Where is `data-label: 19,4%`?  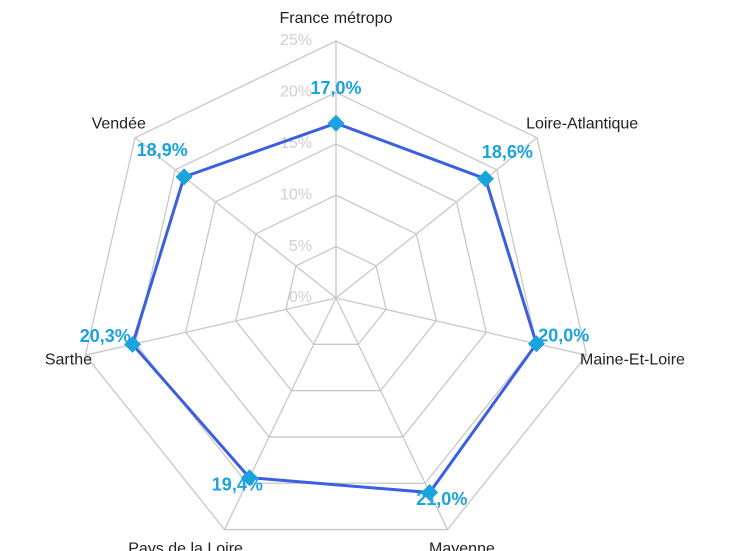 data-label: 19,4% is located at coordinates (237, 484).